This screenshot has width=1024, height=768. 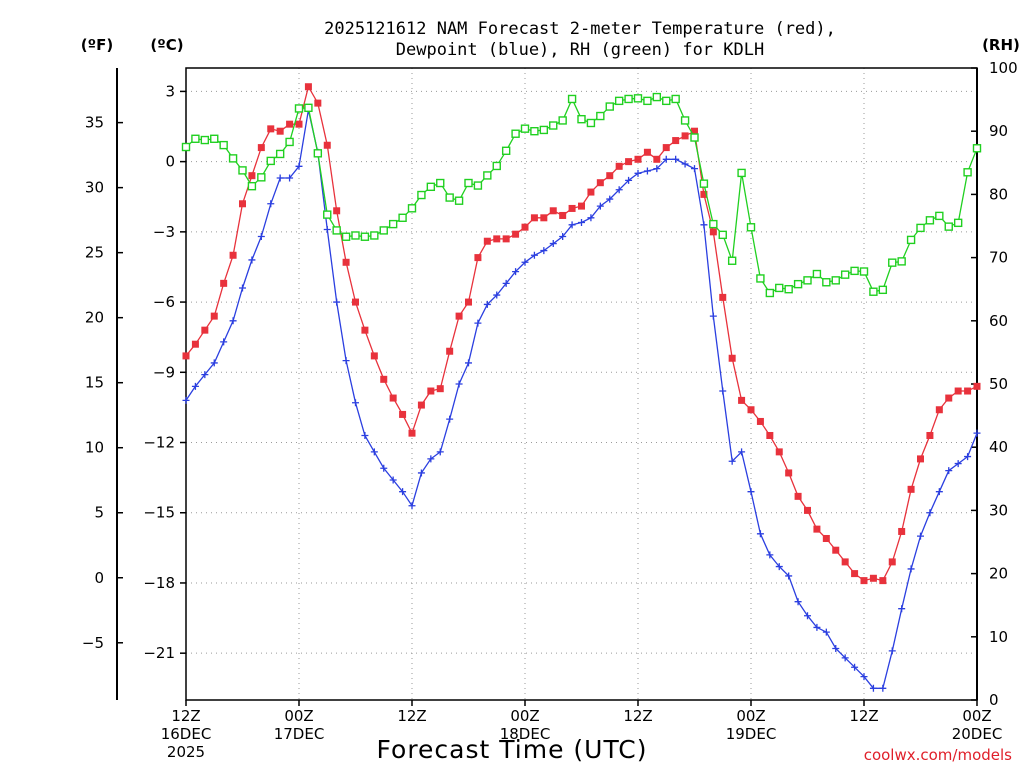 What do you see at coordinates (159, 513) in the screenshot?
I see `y-tick-label-celsius: −15` at bounding box center [159, 513].